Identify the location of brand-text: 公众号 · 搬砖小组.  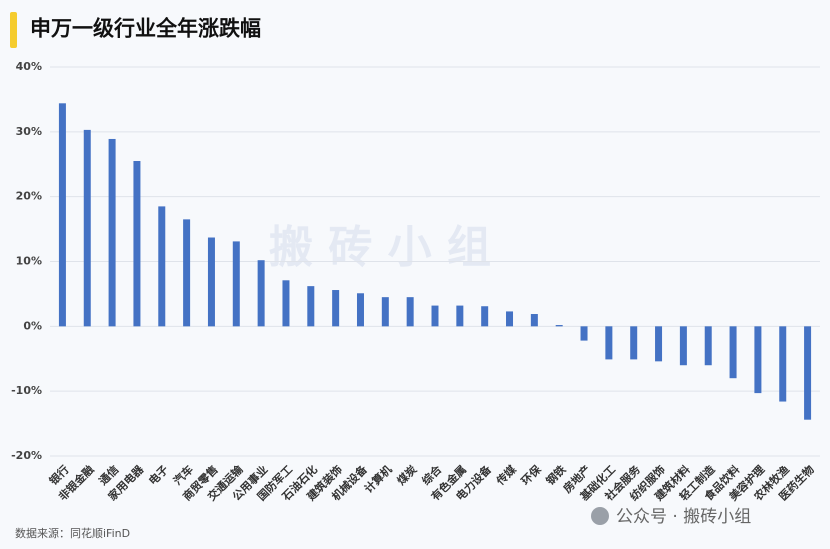
(683, 517).